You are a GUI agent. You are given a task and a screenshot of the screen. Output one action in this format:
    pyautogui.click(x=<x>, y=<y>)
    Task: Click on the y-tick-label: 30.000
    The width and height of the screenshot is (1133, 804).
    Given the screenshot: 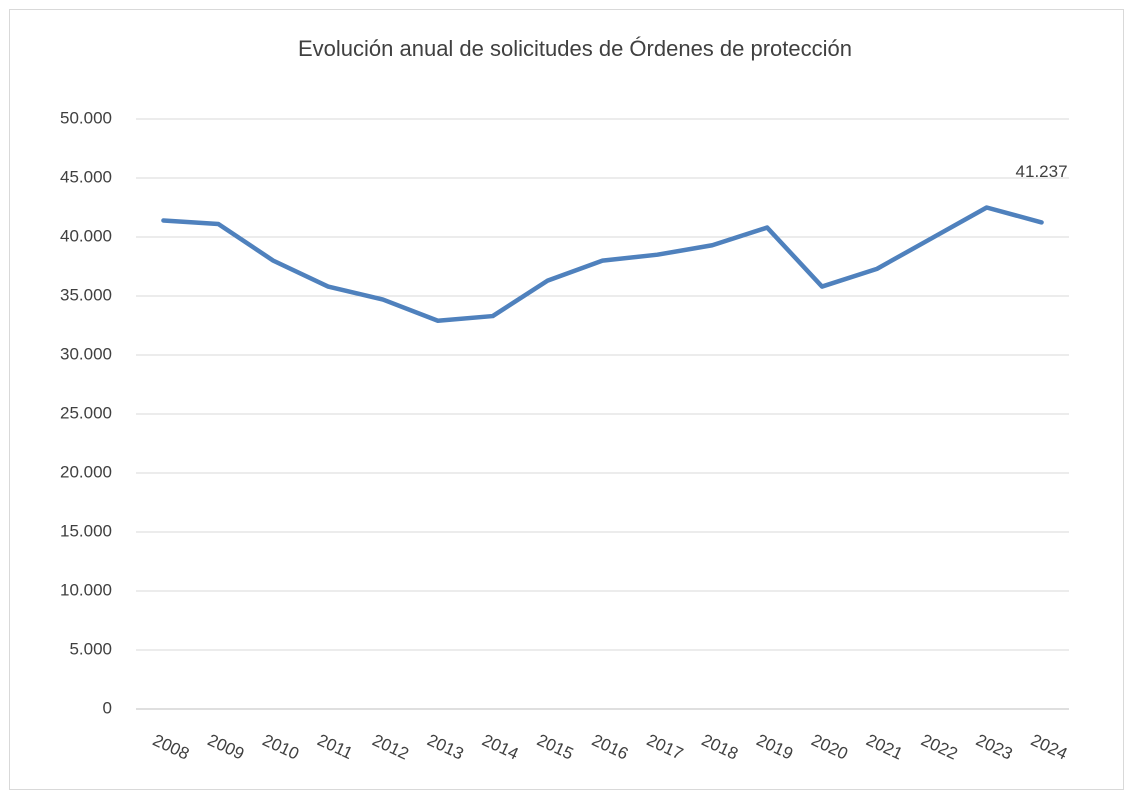 What is the action you would take?
    pyautogui.click(x=86, y=353)
    